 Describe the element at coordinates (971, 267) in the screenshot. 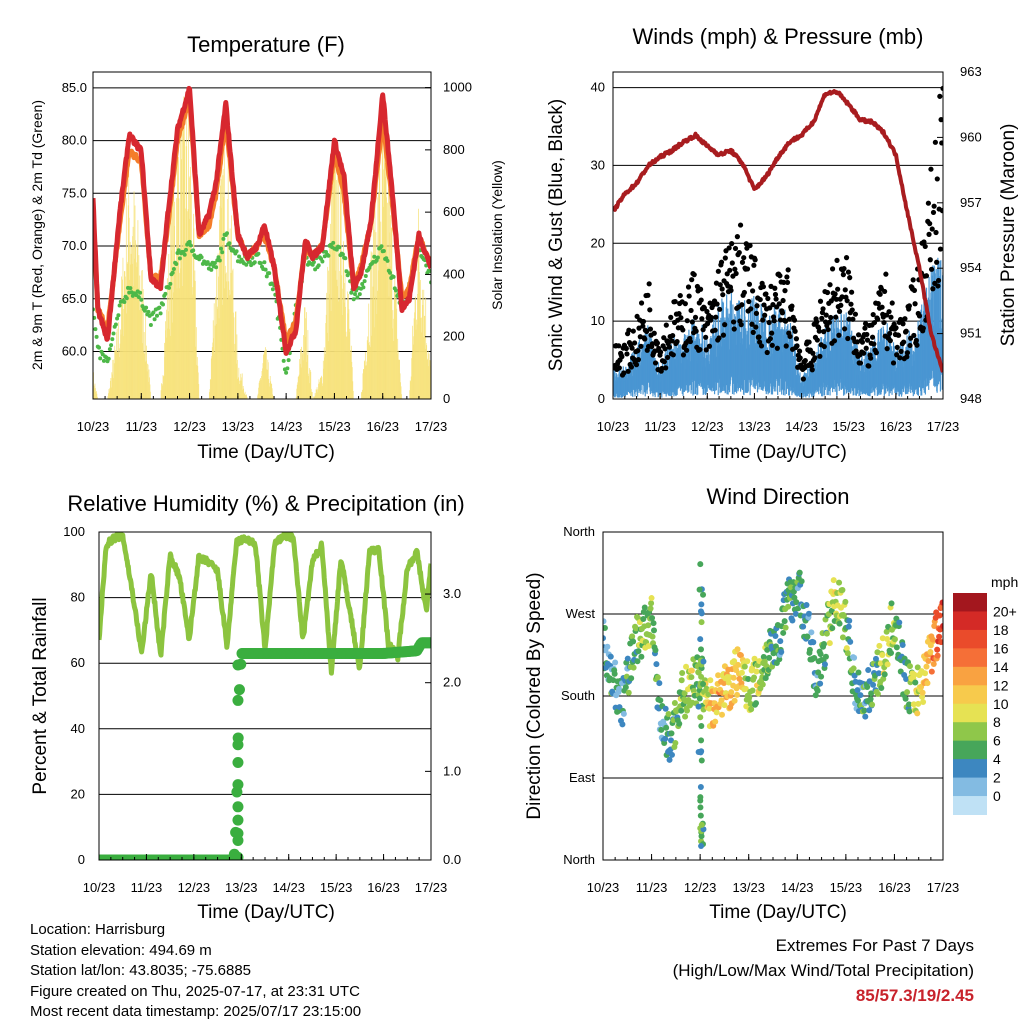

I see `winds-y2-tick-label: 954` at that location.